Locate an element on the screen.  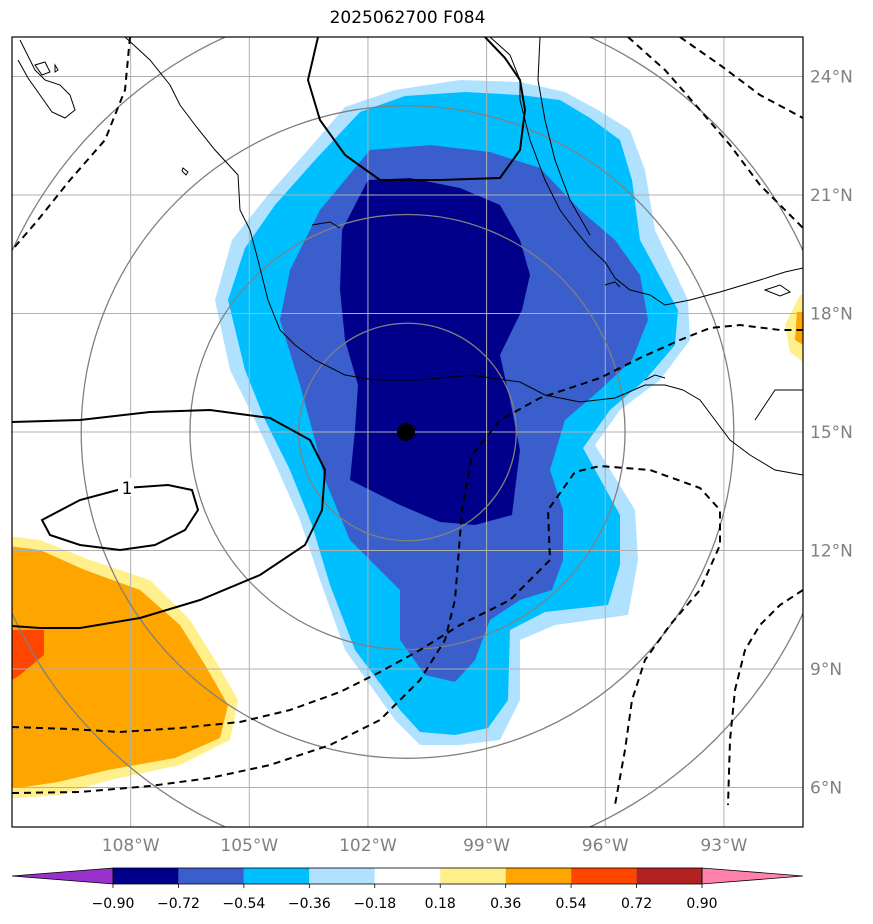
coastline-gulf is located at coordinates (646, 171).